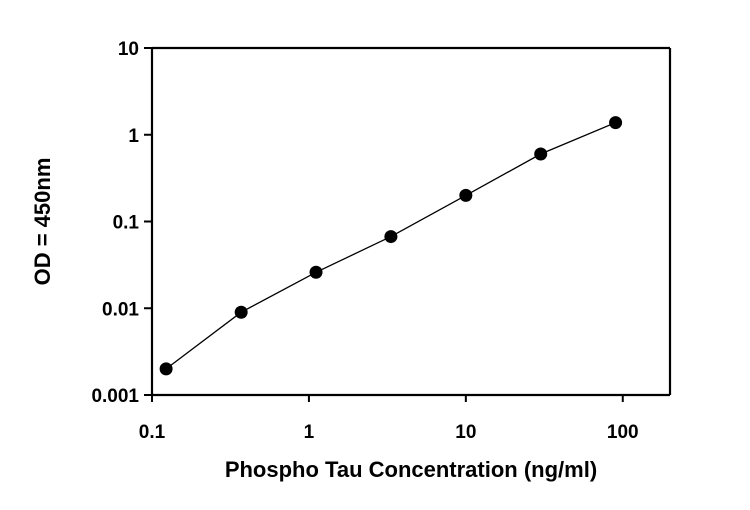 This screenshot has height=510, width=750. I want to click on x-tick-label: 1, so click(309, 432).